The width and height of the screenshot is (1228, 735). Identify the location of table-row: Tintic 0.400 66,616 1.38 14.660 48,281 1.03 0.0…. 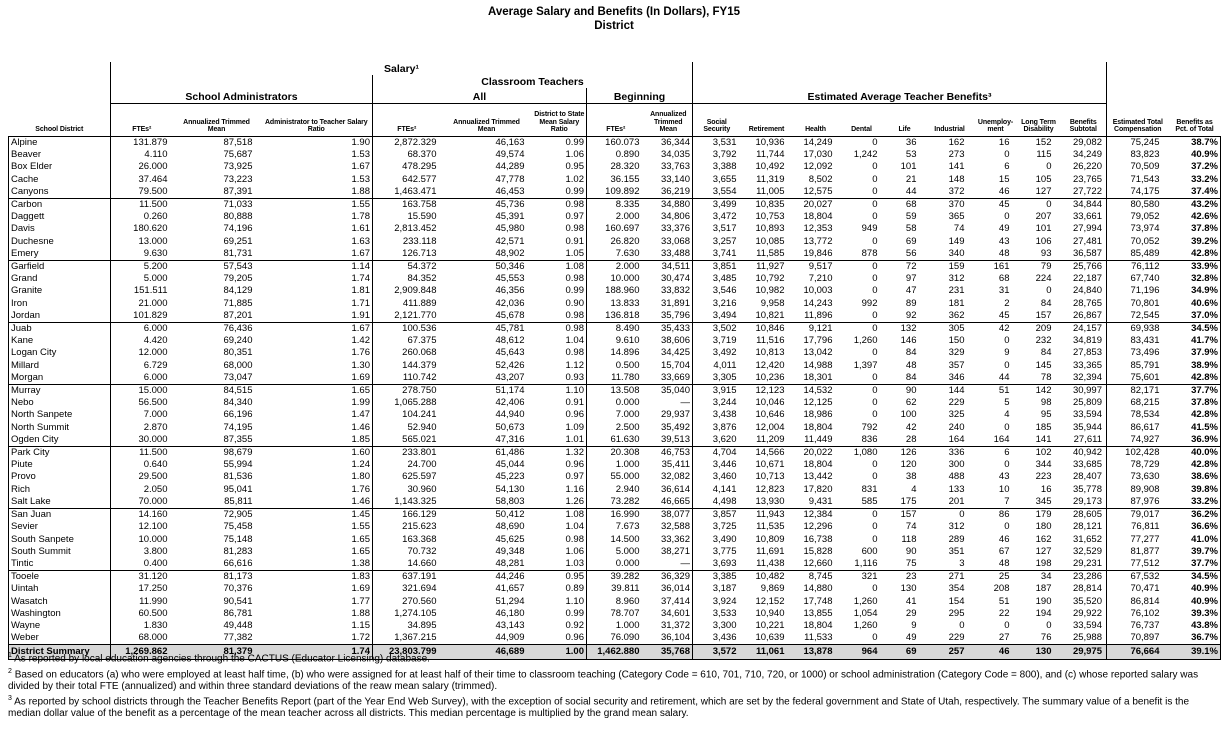
(614, 564).